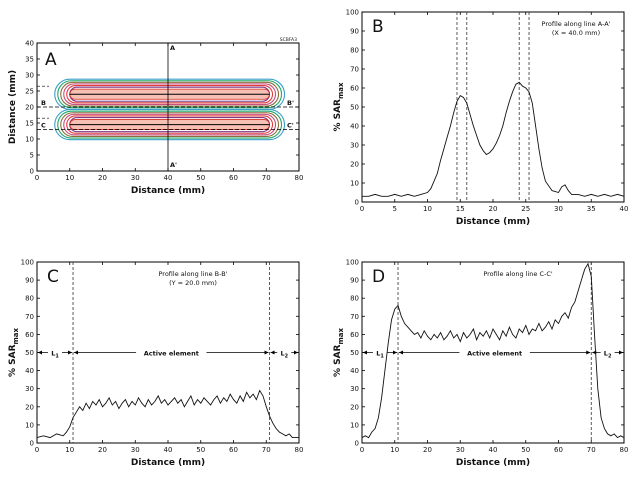 The height and width of the screenshot is (485, 640). What do you see at coordinates (621, 352) in the screenshot?
I see `L2-arrow-head` at bounding box center [621, 352].